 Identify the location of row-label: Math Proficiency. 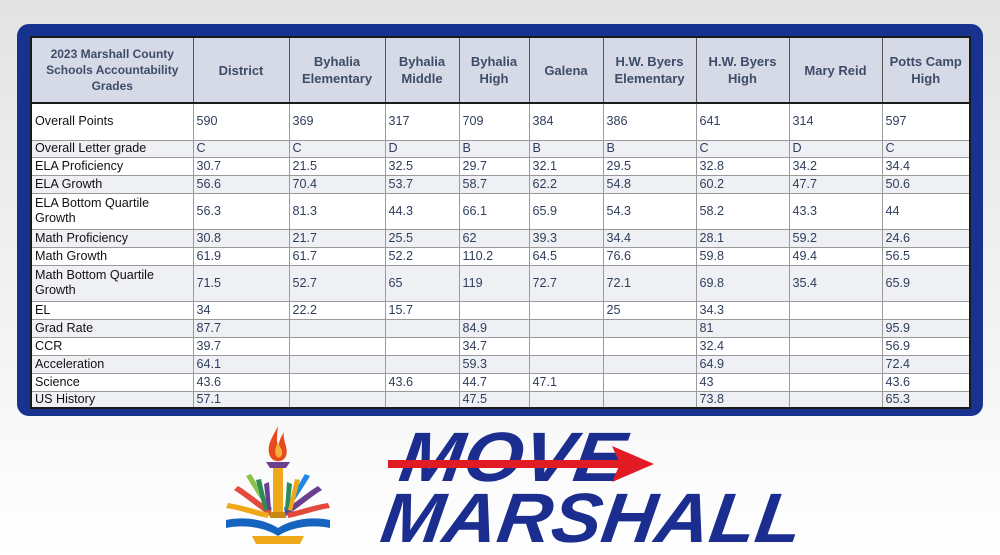
(112, 238).